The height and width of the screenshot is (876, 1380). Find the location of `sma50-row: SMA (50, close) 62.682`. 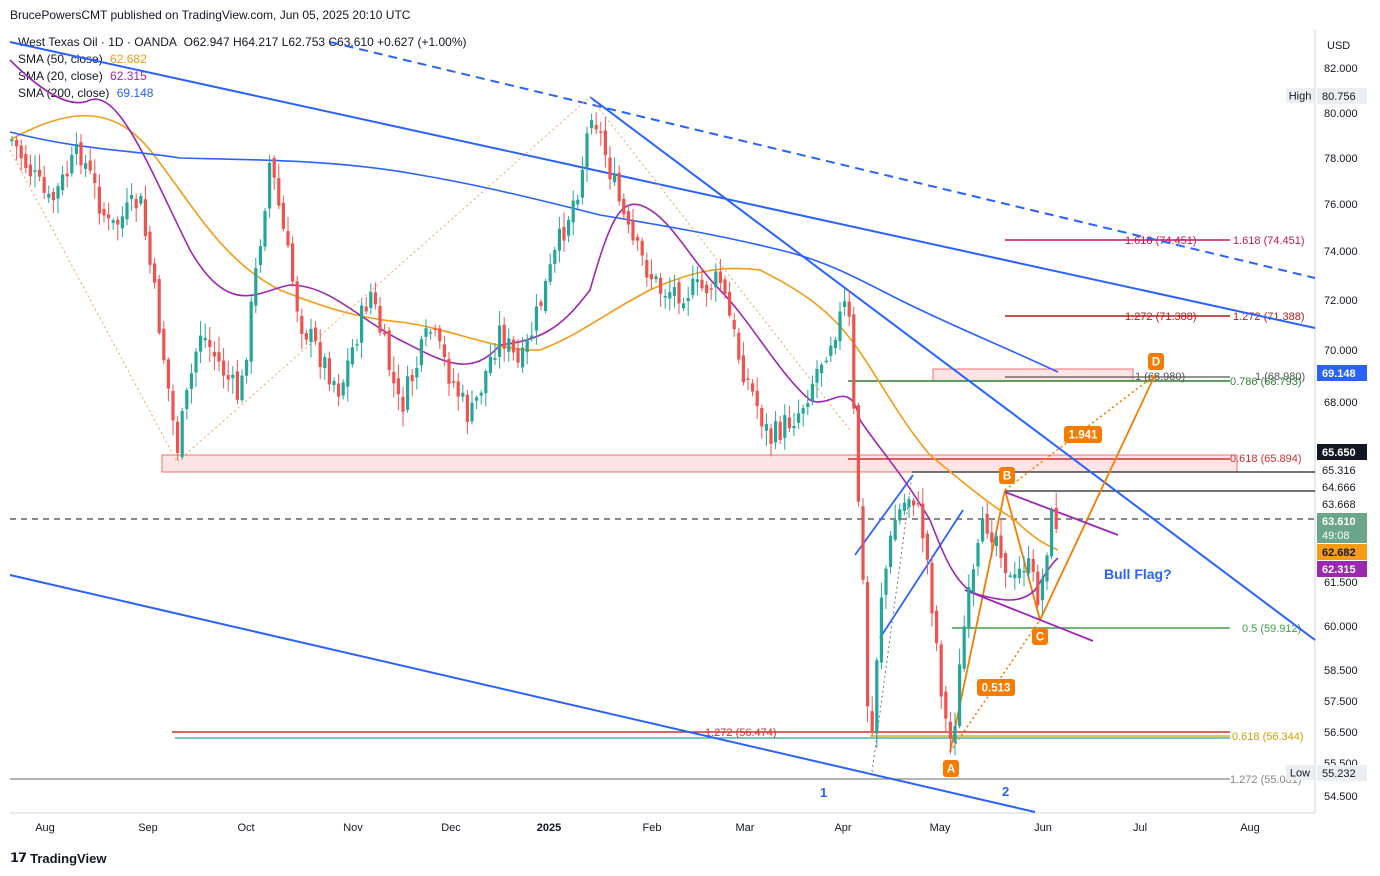

sma50-row: SMA (50, close) 62.682 is located at coordinates (242, 59).